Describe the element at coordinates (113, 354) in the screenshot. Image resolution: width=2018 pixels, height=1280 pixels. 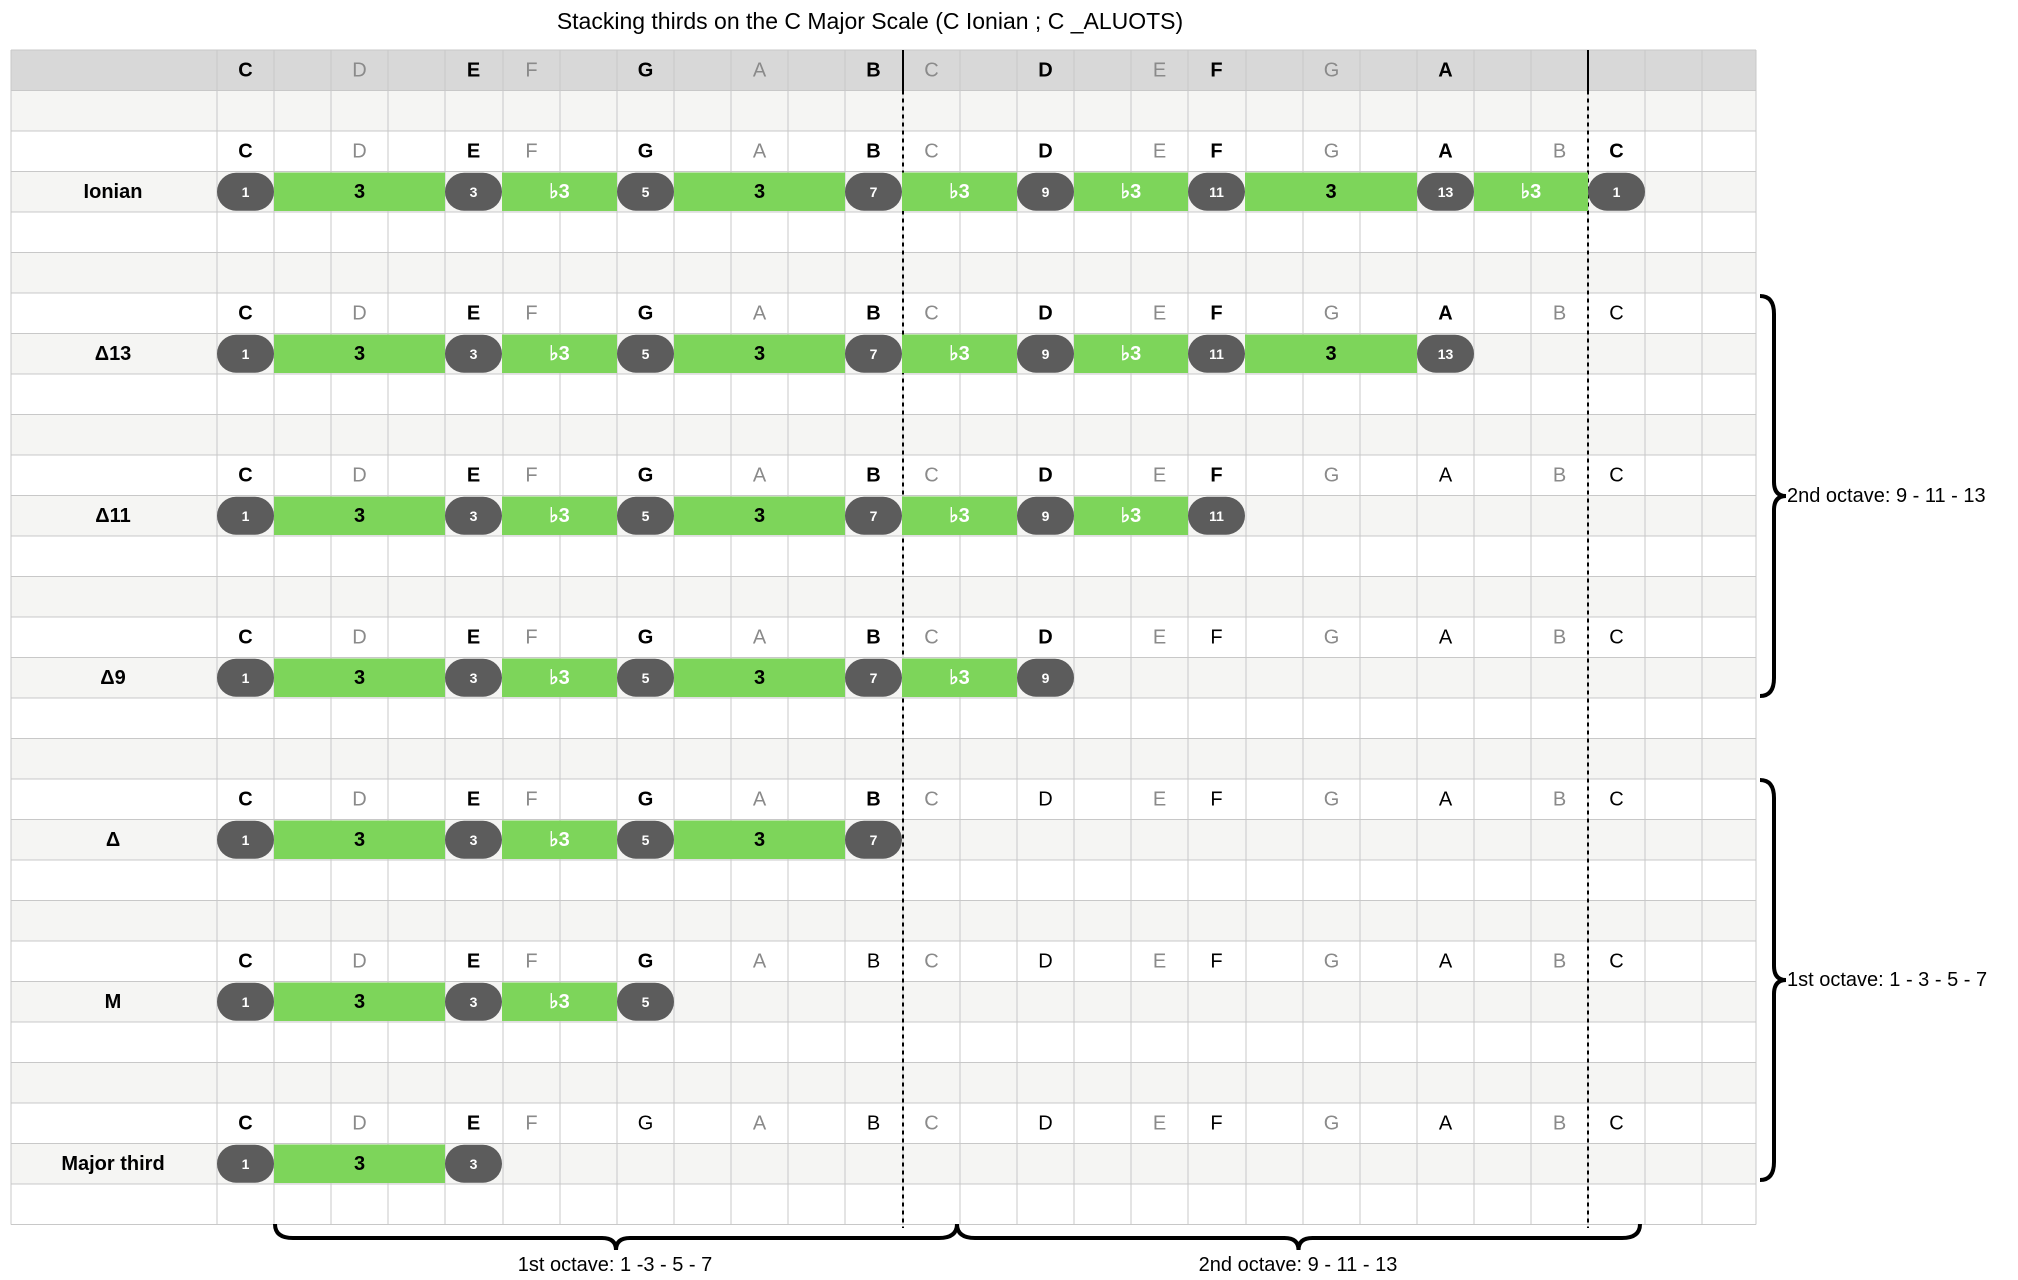
I see `chord-label: Δ13` at that location.